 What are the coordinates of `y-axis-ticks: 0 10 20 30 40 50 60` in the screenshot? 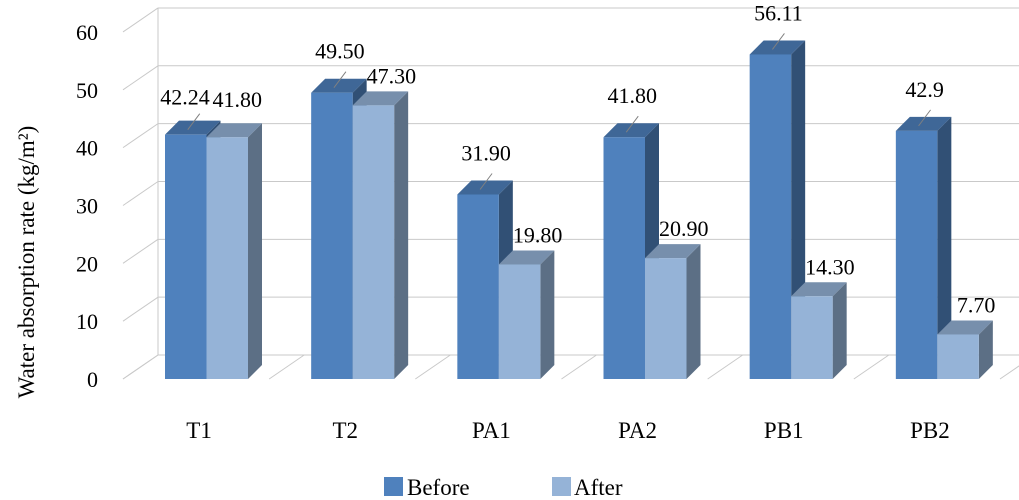 It's located at (87, 206).